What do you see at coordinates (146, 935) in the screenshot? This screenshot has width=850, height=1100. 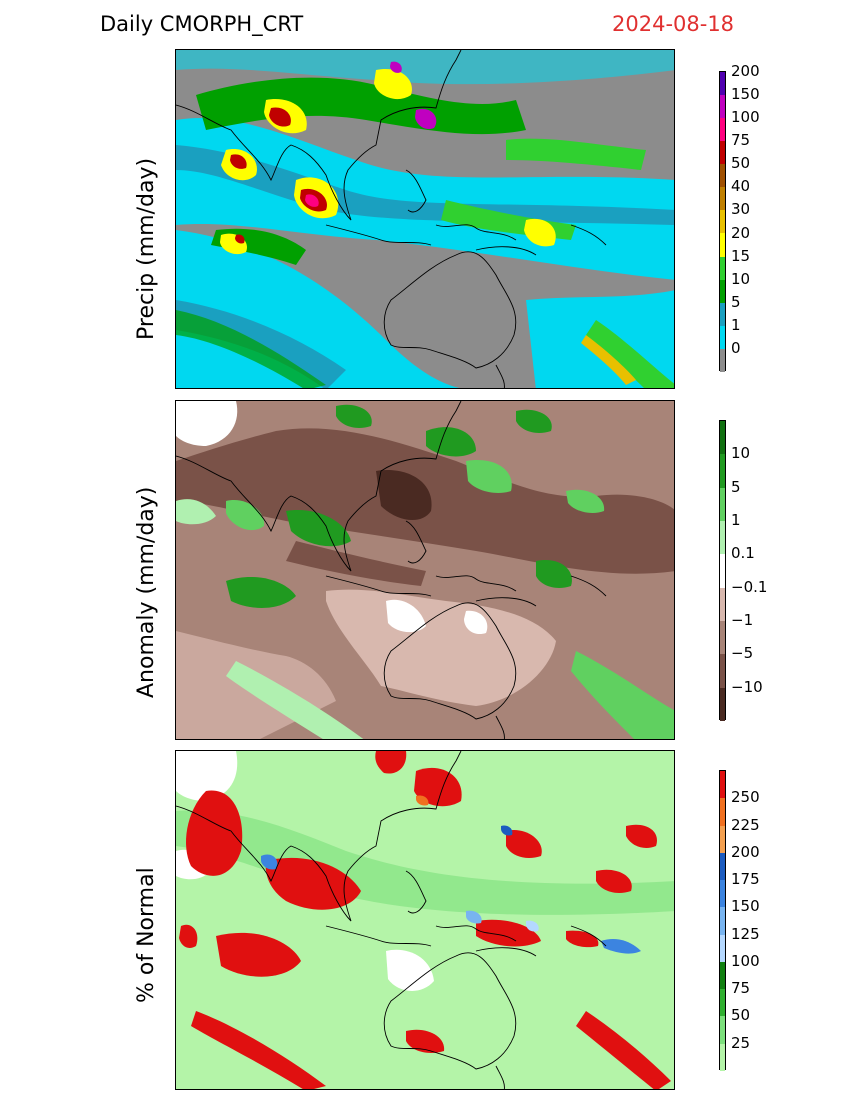 I see `percent-normal-axis-label: % of Normal` at bounding box center [146, 935].